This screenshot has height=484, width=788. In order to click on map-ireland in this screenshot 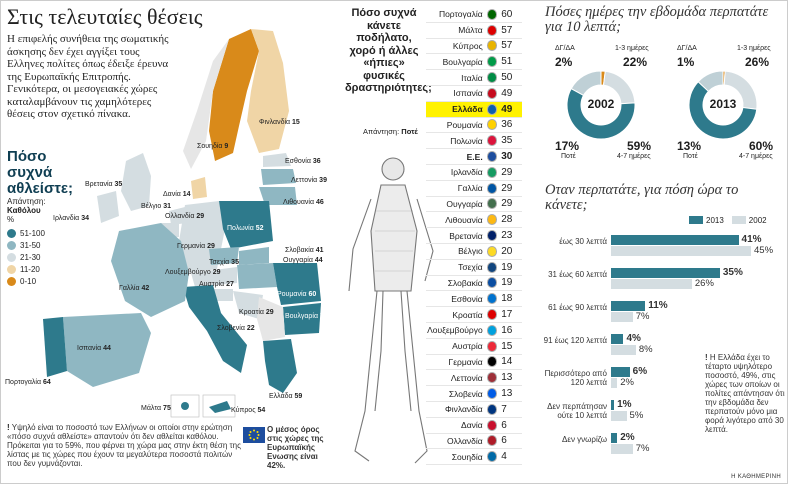, I will do `click(108, 207)`.